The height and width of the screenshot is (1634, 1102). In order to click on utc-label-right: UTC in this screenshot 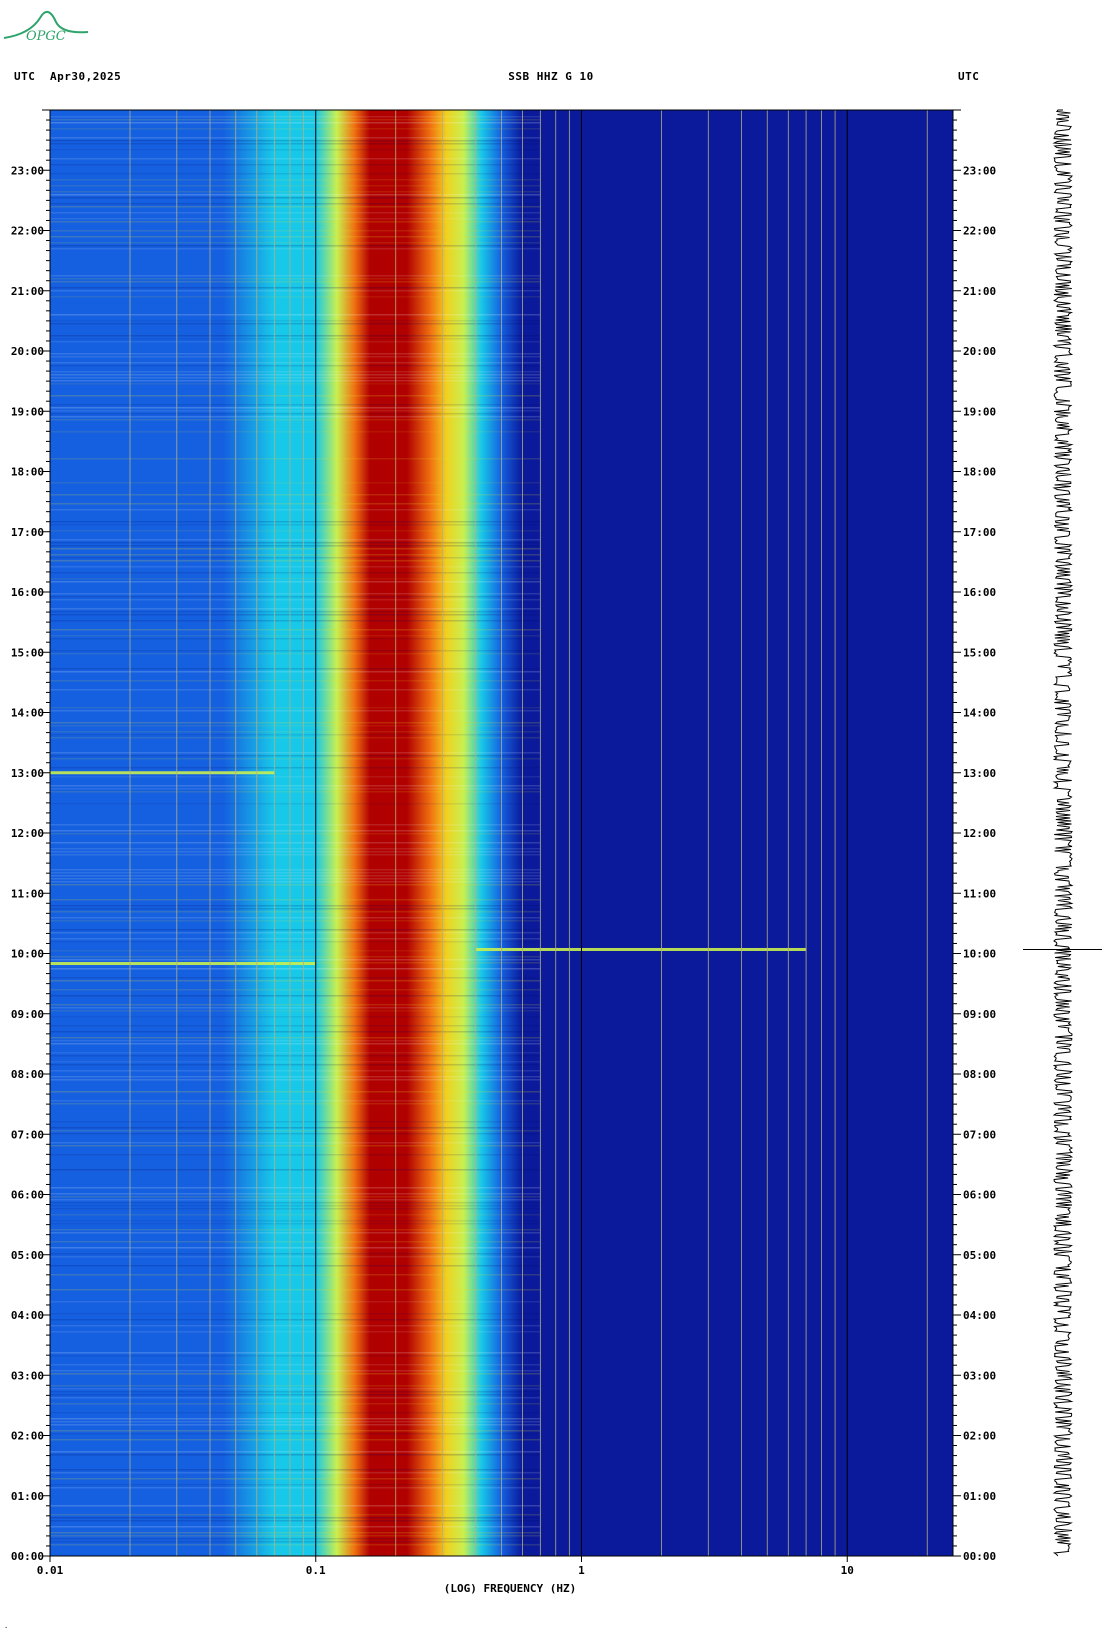, I will do `click(969, 76)`.